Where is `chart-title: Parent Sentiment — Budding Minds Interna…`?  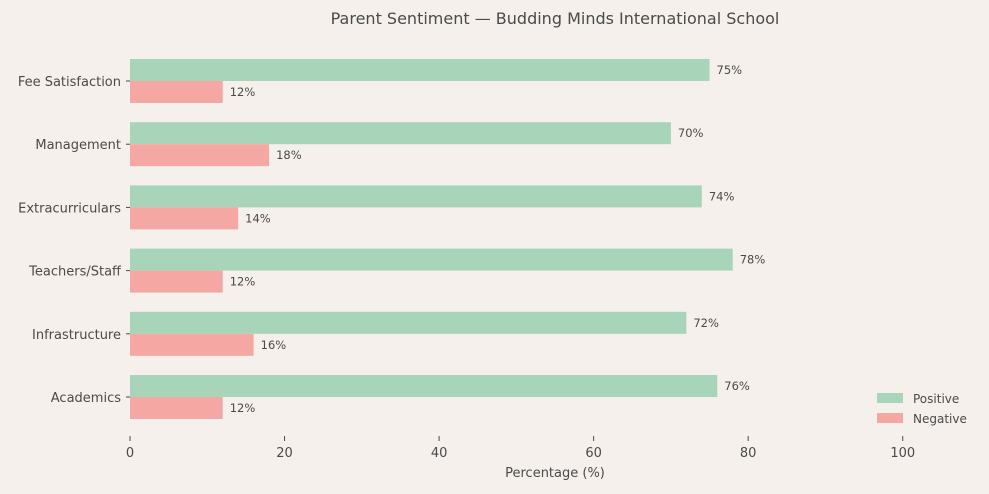 chart-title: Parent Sentiment — Budding Minds Interna… is located at coordinates (555, 18).